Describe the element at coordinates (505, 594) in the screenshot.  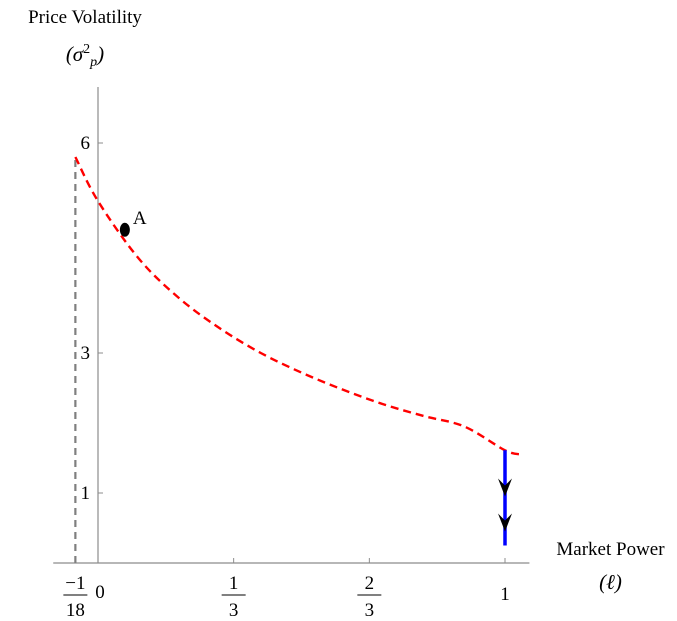
I see `x-tick-label: 1` at that location.